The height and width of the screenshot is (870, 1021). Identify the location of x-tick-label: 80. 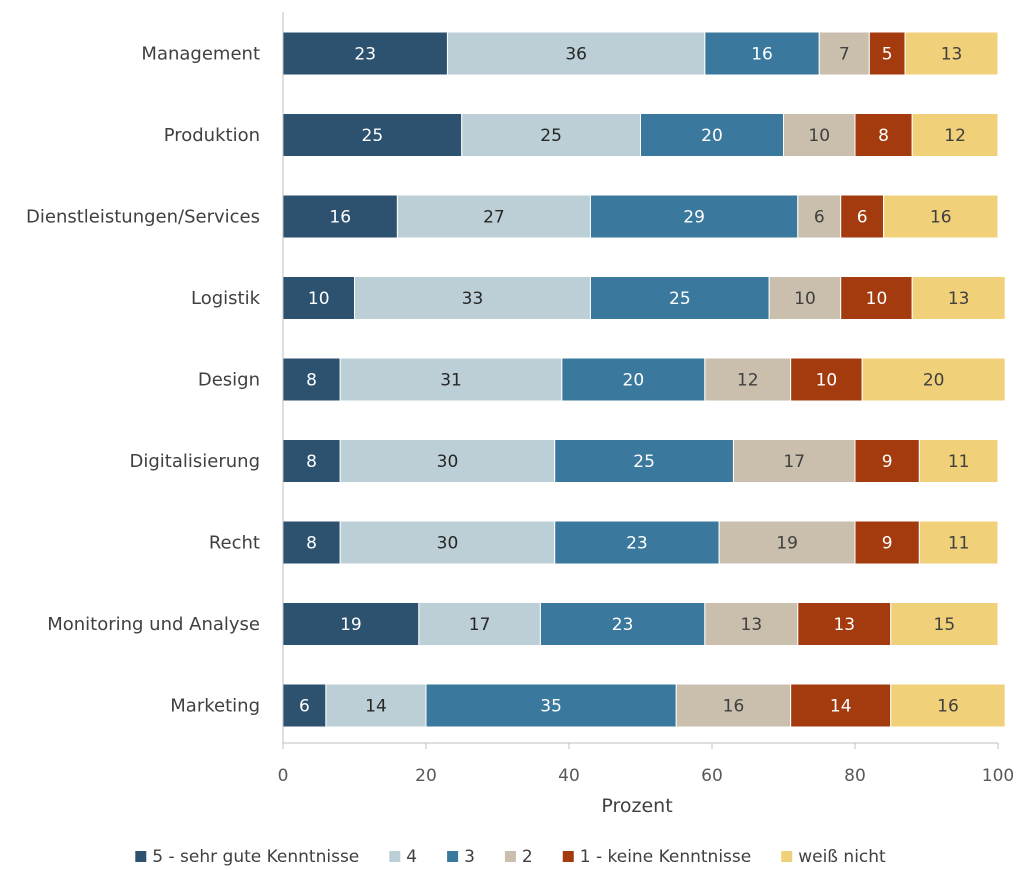
(855, 776).